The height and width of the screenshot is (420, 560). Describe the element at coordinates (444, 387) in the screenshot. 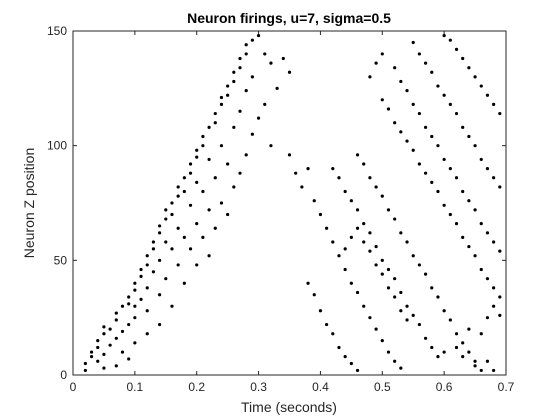

I see `x-tick-label: 0.6` at that location.